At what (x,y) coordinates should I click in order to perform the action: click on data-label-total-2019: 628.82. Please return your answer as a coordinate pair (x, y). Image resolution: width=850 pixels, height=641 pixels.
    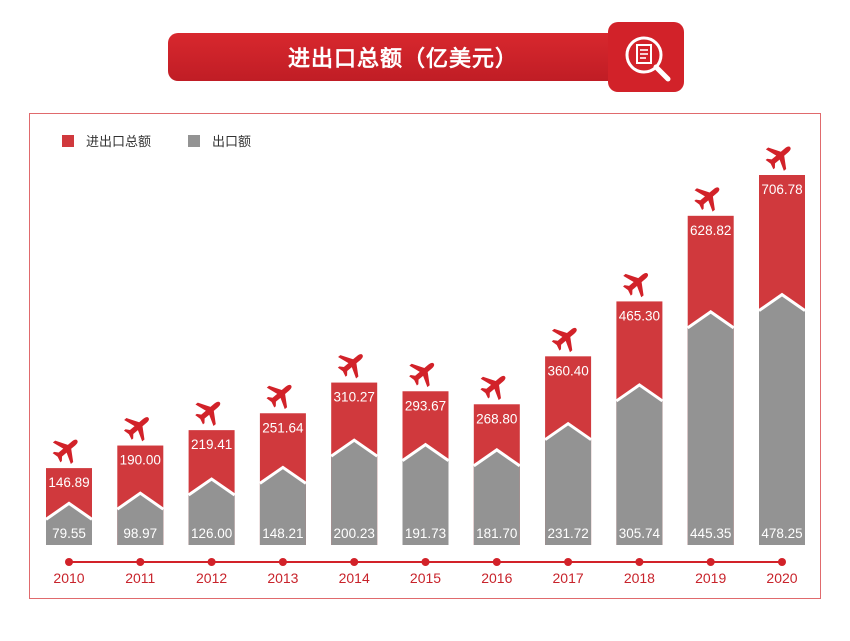
    Looking at the image, I should click on (710, 230).